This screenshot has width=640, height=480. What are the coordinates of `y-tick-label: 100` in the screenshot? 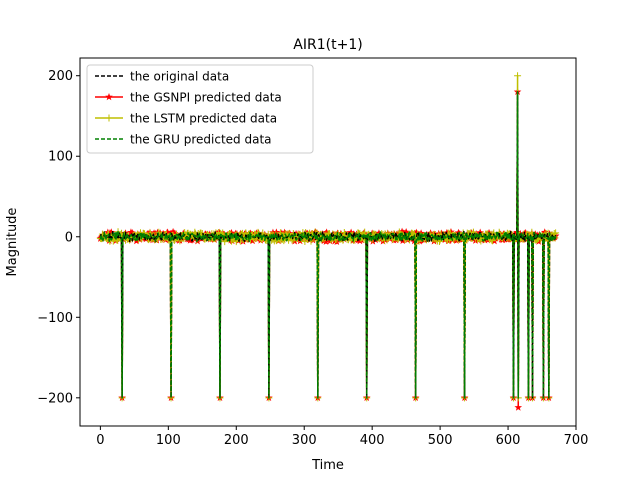 It's located at (60, 157).